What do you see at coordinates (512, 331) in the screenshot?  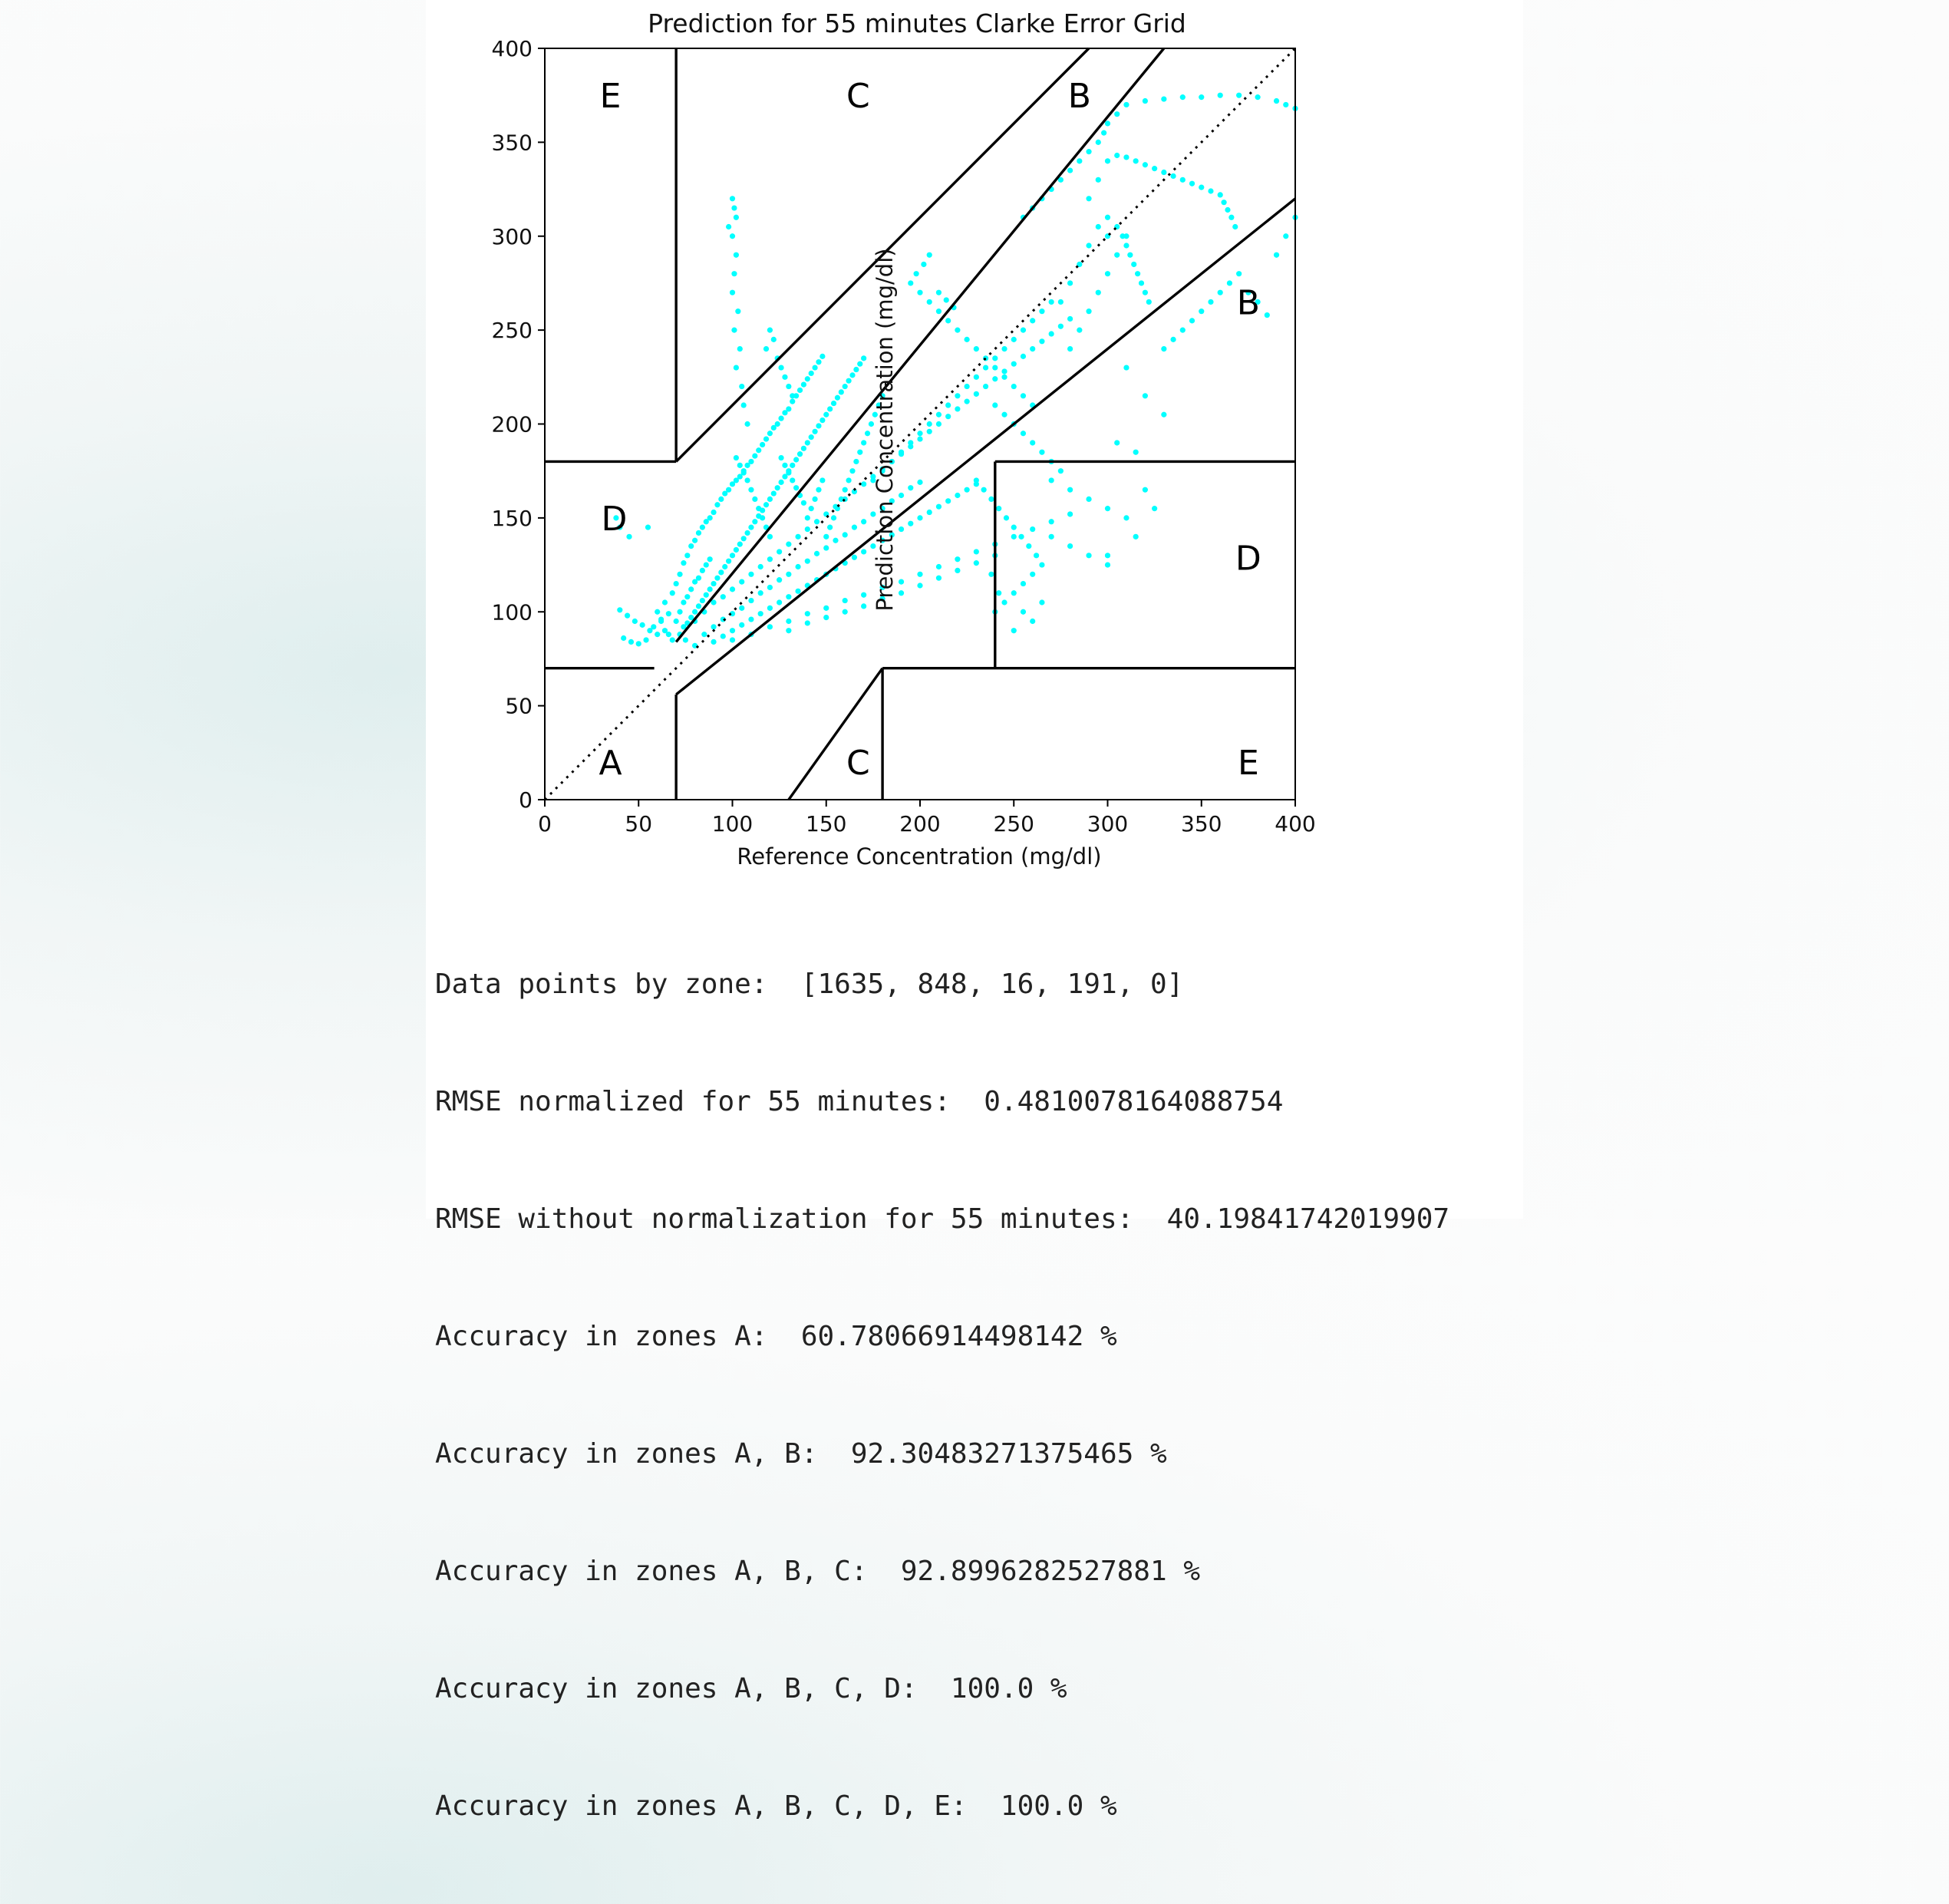 I see `y-tick-label: 250` at bounding box center [512, 331].